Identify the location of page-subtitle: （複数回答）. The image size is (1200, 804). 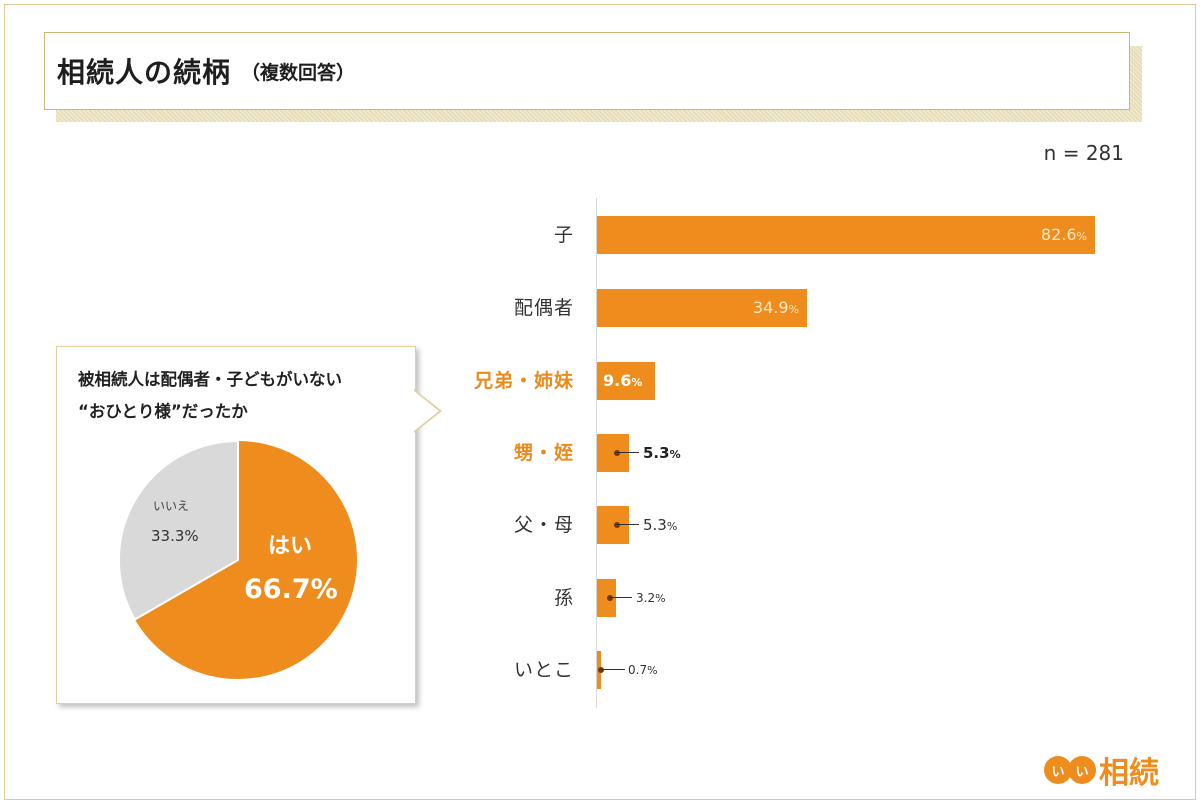
(298, 72).